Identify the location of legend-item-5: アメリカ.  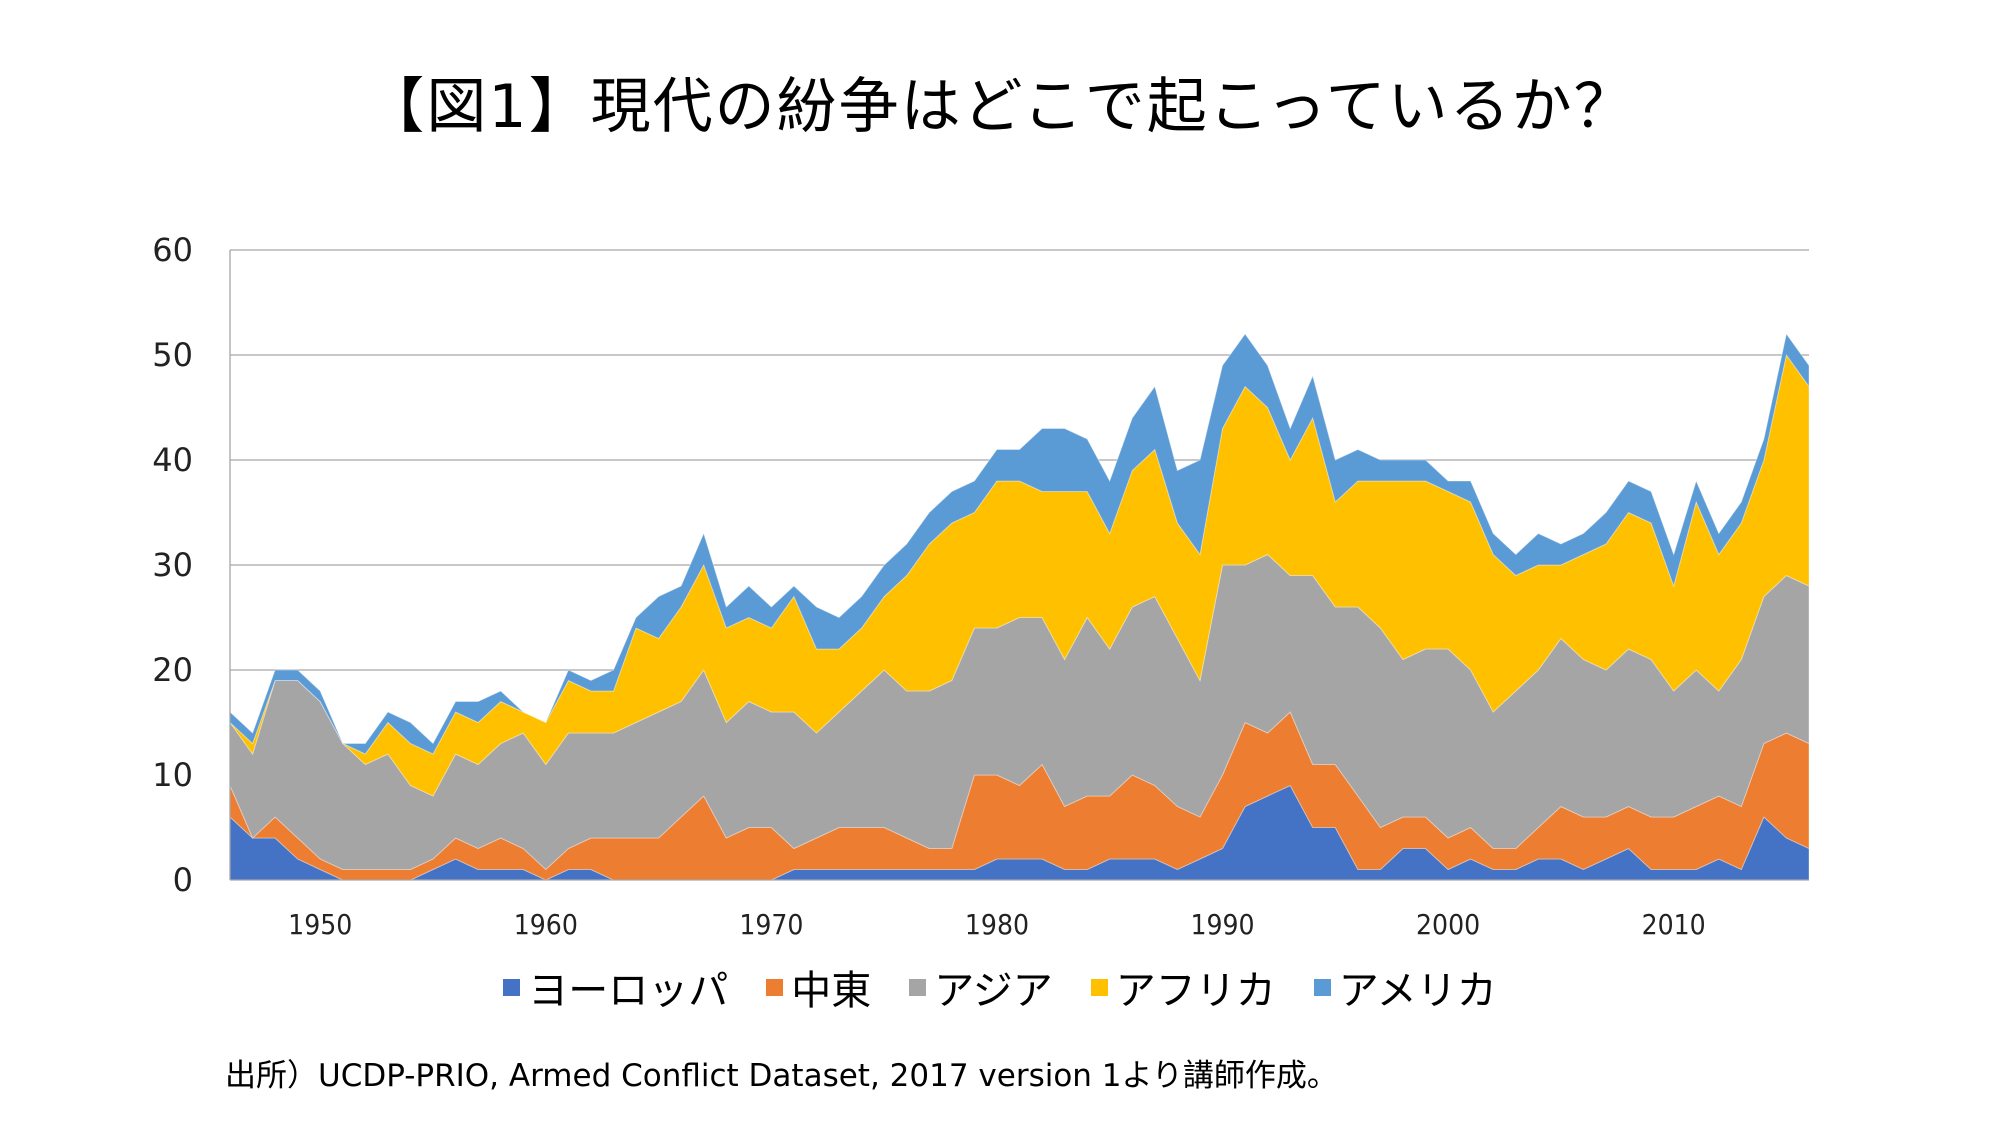
(1405, 987).